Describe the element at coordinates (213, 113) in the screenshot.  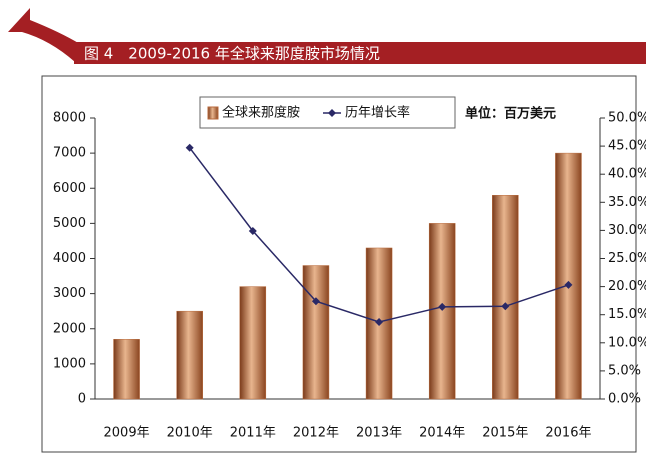
I see `legend-swatch` at that location.